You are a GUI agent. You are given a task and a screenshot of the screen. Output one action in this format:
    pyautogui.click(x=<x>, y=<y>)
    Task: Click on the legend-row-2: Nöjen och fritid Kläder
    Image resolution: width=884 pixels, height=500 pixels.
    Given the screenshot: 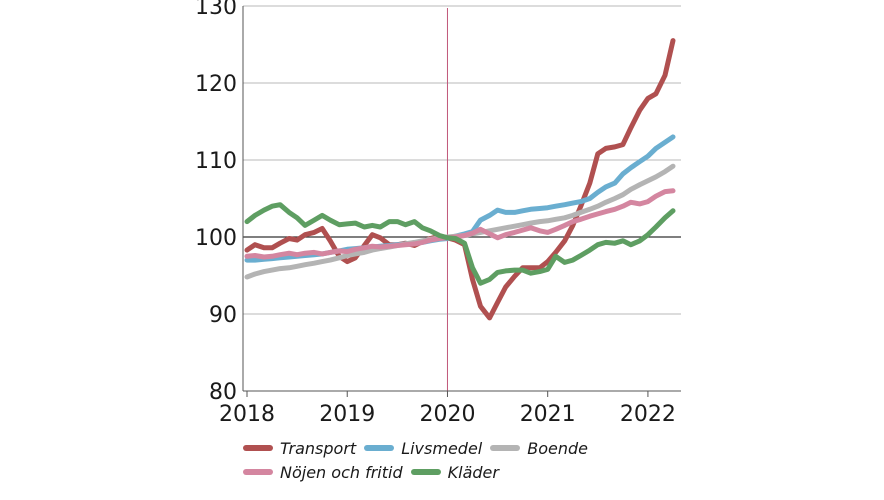 What is the action you would take?
    pyautogui.click(x=453, y=472)
    